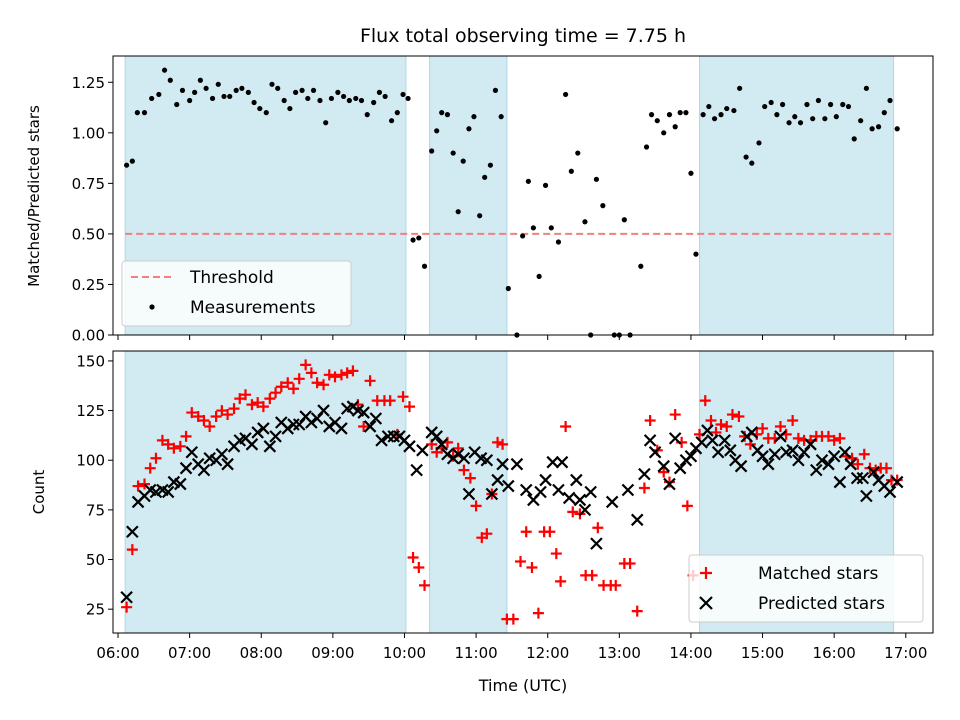 This screenshot has width=960, height=720. I want to click on ytick-label: 50, so click(95, 560).